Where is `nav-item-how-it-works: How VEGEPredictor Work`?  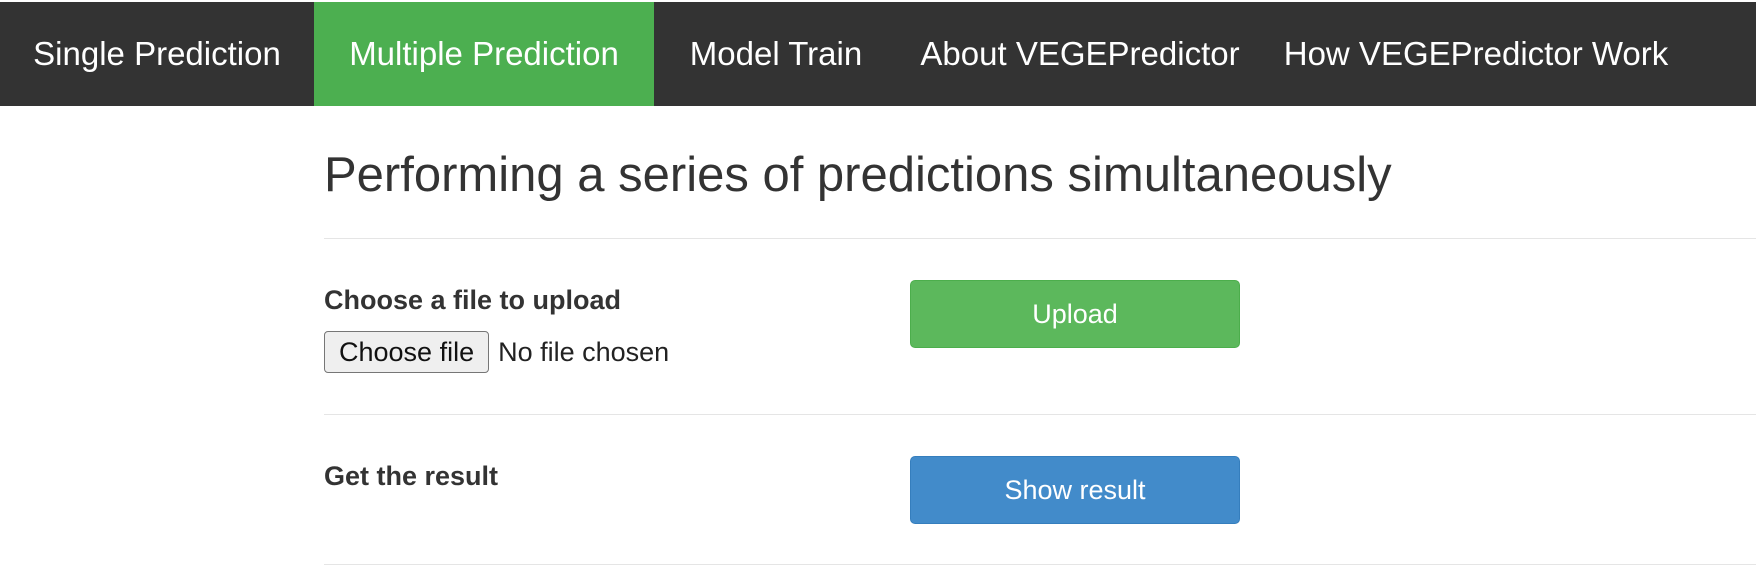 nav-item-how-it-works: How VEGEPredictor Work is located at coordinates (1476, 53).